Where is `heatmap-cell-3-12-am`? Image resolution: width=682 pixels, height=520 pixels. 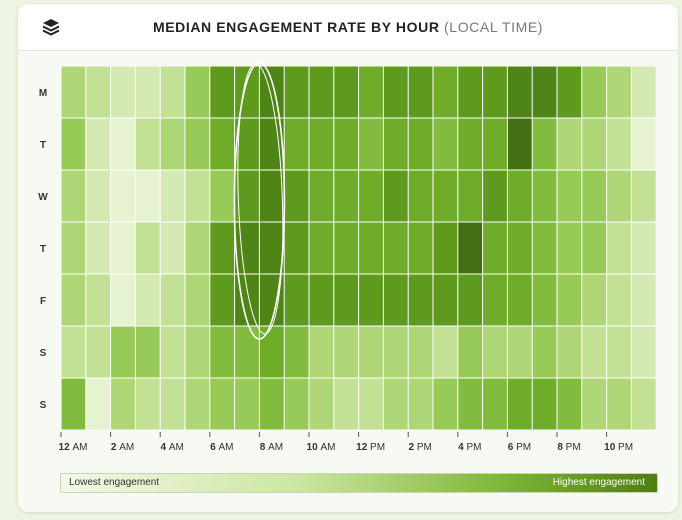 heatmap-cell-3-12-am is located at coordinates (73, 196).